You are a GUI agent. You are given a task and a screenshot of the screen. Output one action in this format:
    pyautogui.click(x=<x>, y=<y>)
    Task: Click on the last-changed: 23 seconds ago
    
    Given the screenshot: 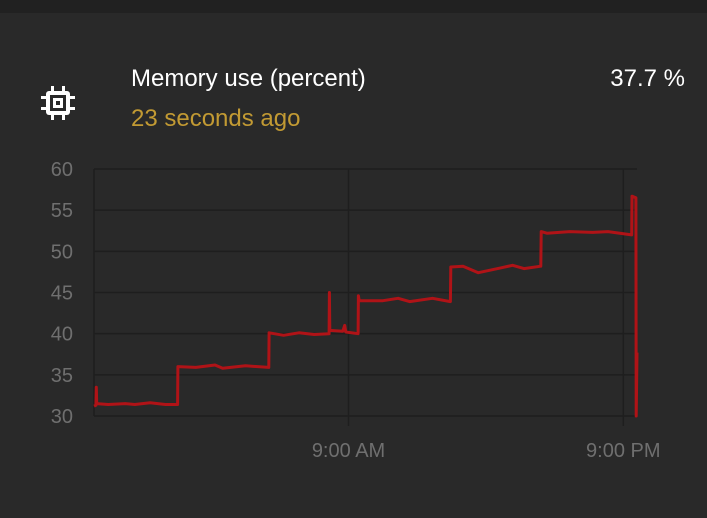 What is the action you would take?
    pyautogui.click(x=216, y=118)
    